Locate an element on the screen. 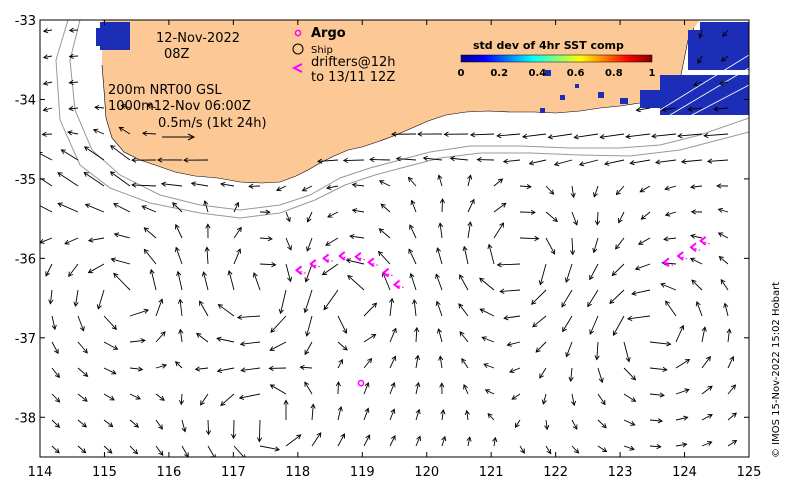  x-tick-label: 114 is located at coordinates (40, 472).